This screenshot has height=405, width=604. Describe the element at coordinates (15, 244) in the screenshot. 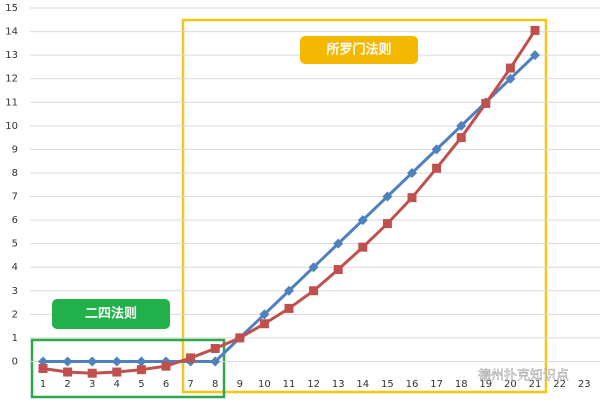

I see `y-tick-label: 5` at that location.